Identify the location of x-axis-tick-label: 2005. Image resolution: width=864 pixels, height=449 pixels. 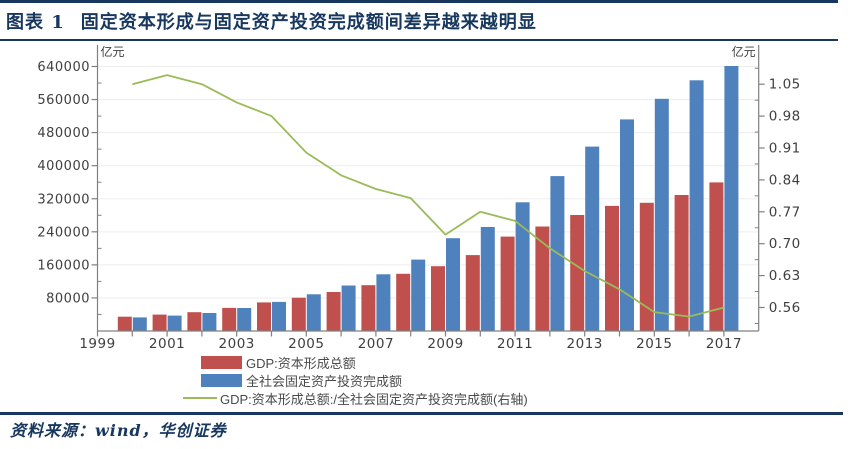
(306, 344).